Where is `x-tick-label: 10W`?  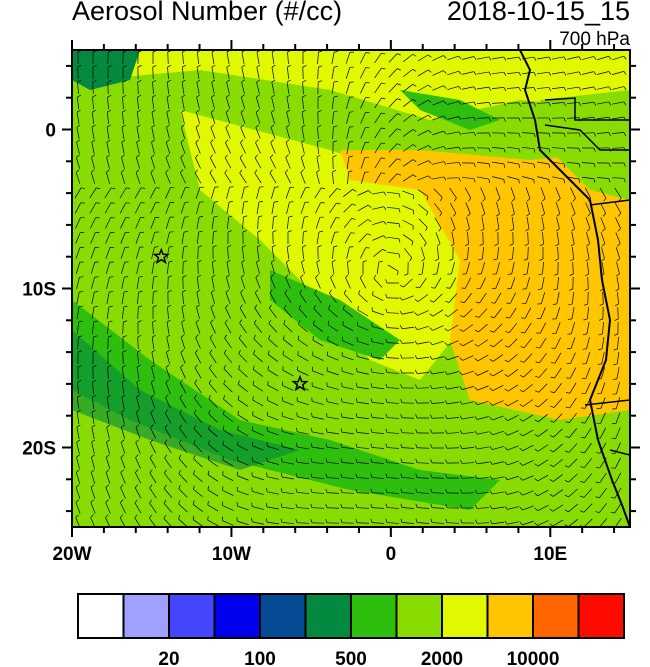
x-tick-label: 10W is located at coordinates (231, 554).